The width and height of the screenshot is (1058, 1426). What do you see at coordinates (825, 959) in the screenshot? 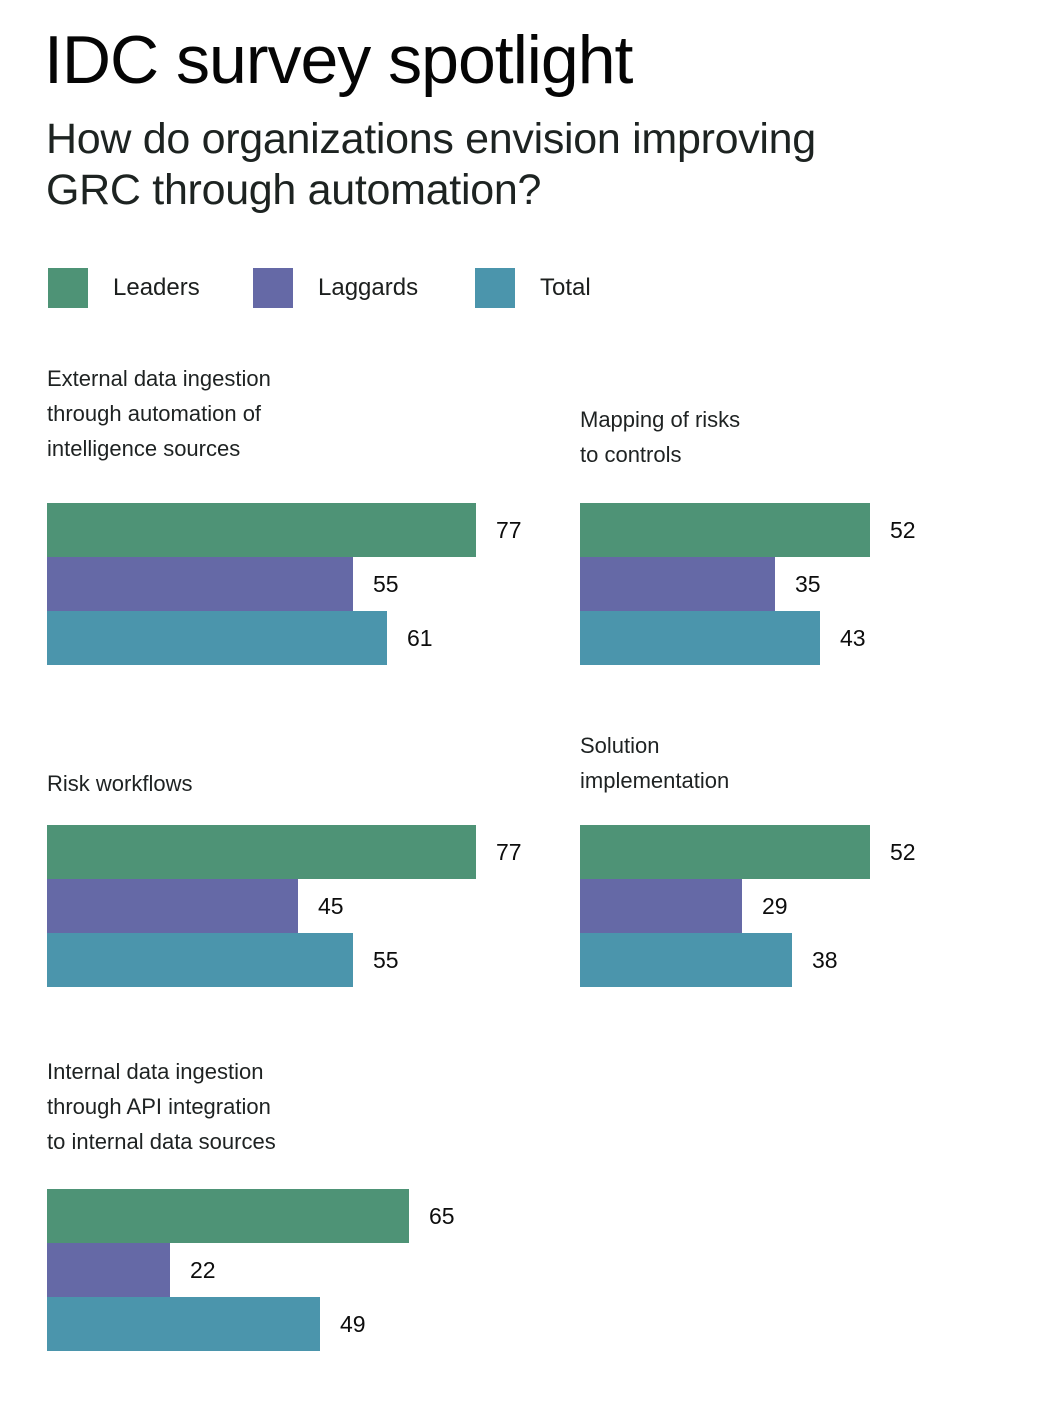
I see `bar-value-label: 38` at bounding box center [825, 959].